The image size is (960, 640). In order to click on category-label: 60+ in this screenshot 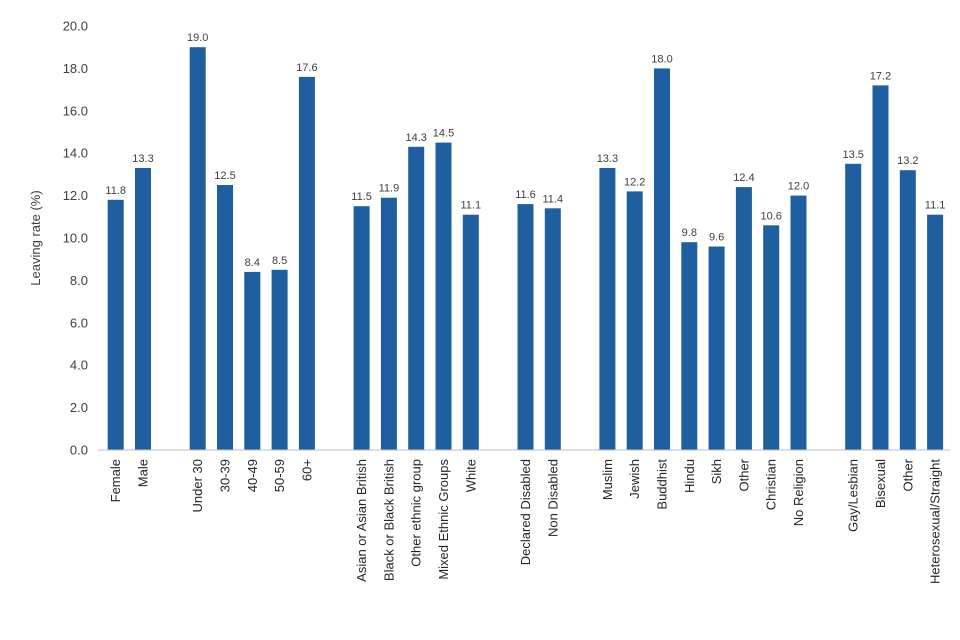, I will do `click(306, 470)`.